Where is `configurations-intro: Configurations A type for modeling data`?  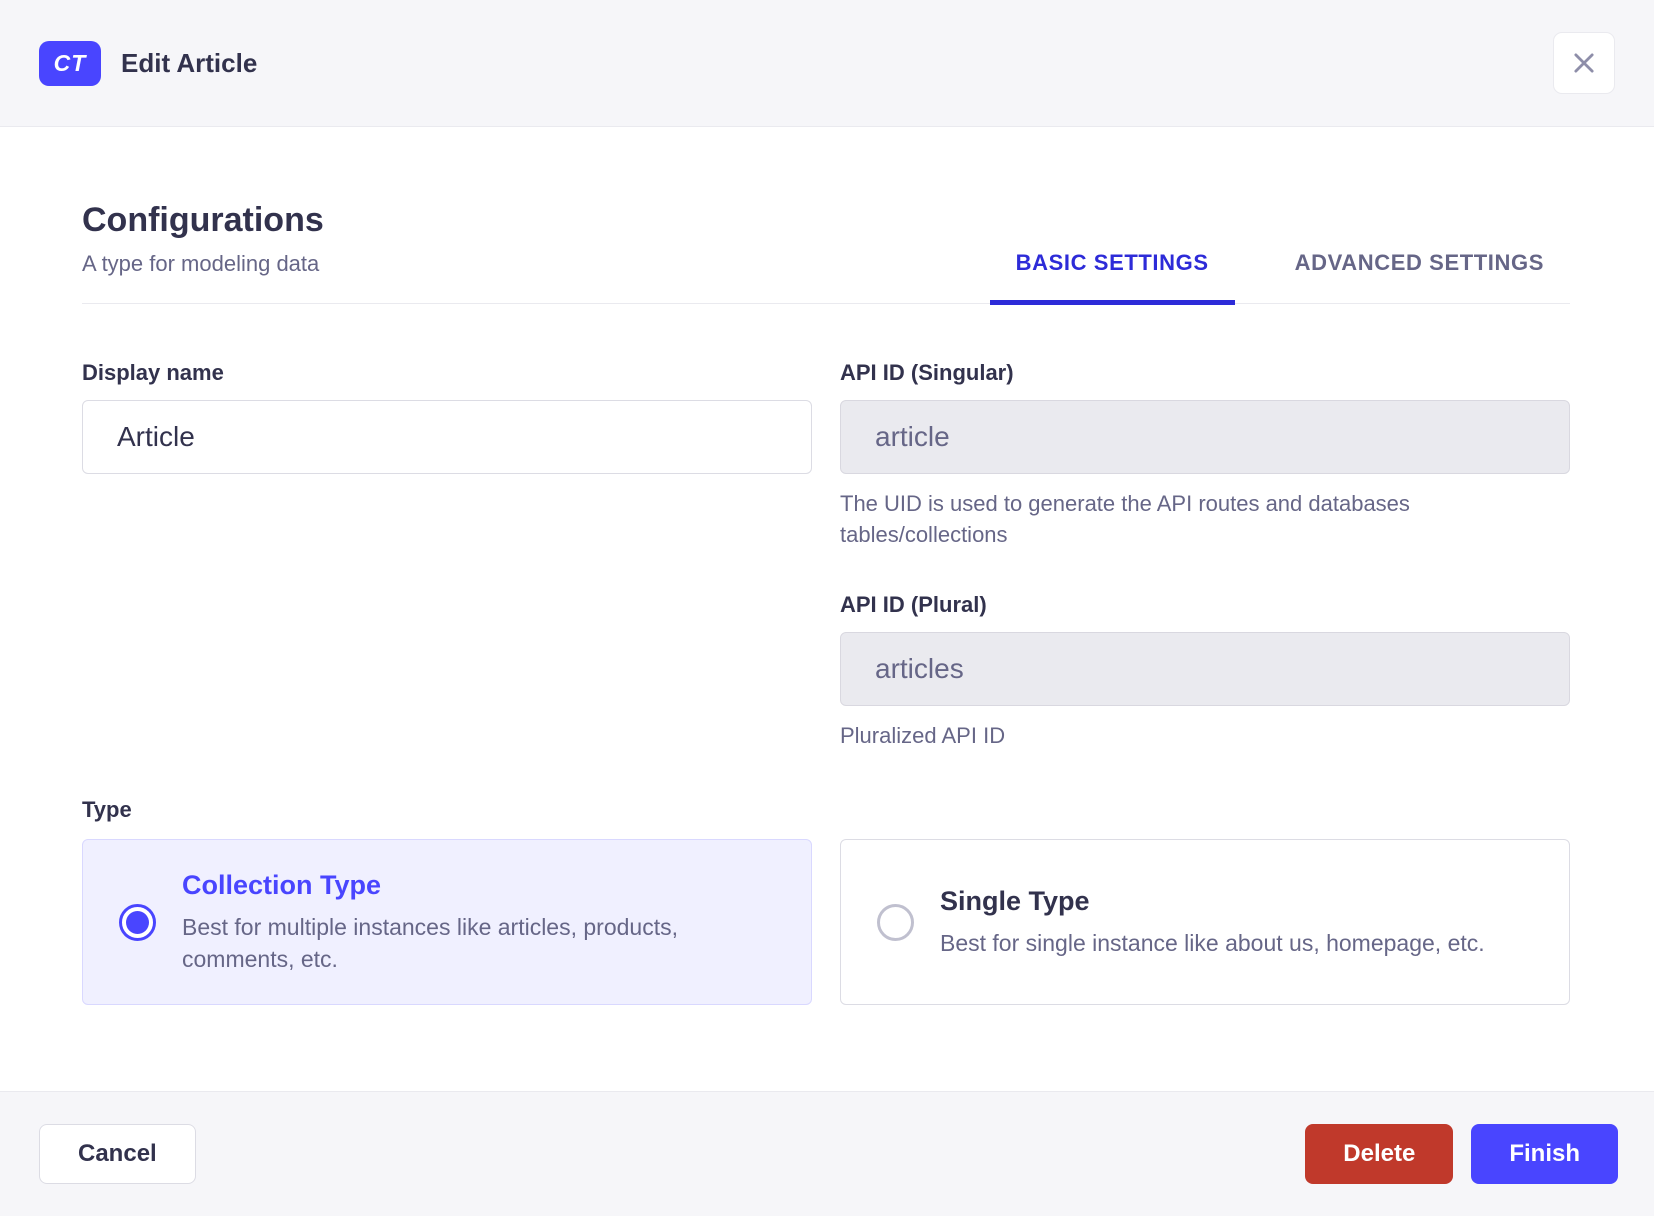 configurations-intro: Configurations A type for modeling data is located at coordinates (203, 251).